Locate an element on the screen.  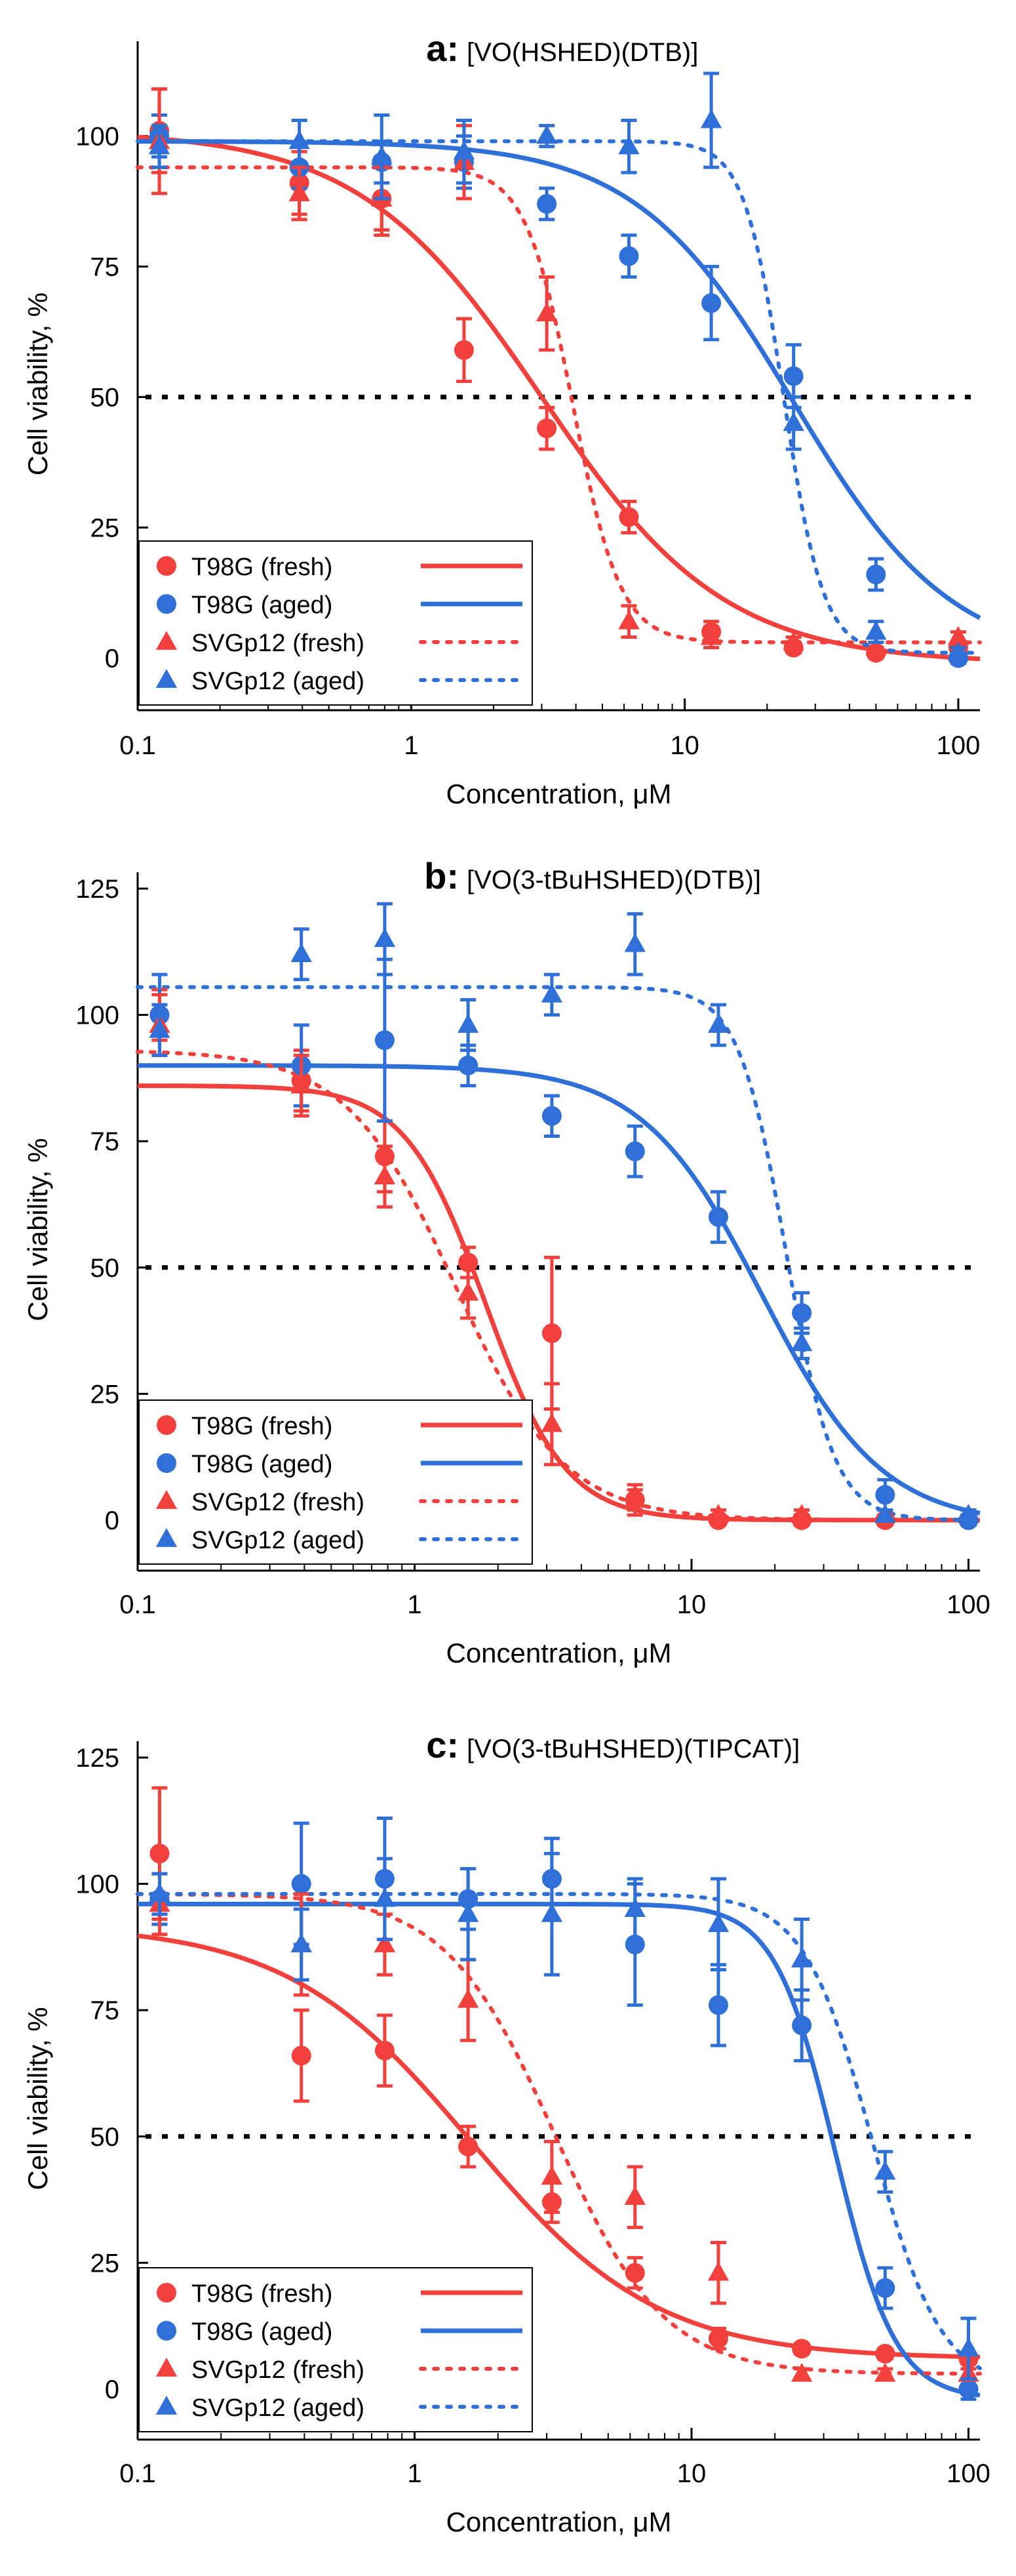
chart-title: [VO(HSHED)(DTB)] is located at coordinates (582, 52).